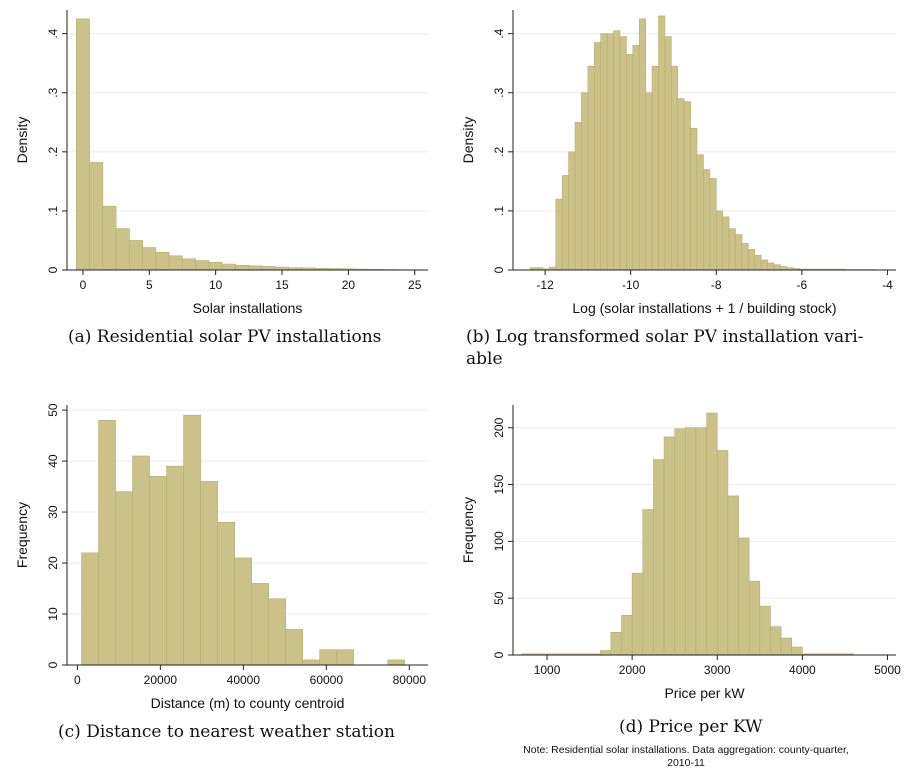 This screenshot has width=915, height=780. What do you see at coordinates (717, 670) in the screenshot?
I see `x-tick-label: 3000` at bounding box center [717, 670].